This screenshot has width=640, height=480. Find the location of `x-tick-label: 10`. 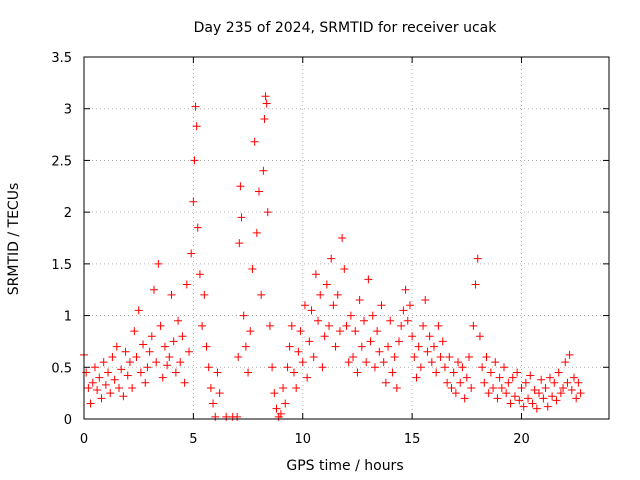

x-tick-label: 10 is located at coordinates (302, 439).